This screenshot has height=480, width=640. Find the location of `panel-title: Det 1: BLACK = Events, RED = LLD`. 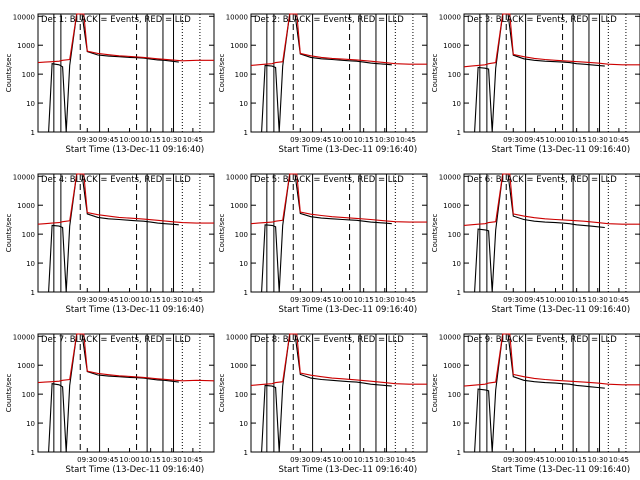

panel-title: Det 1: BLACK = Events, RED = LLD is located at coordinates (116, 20).